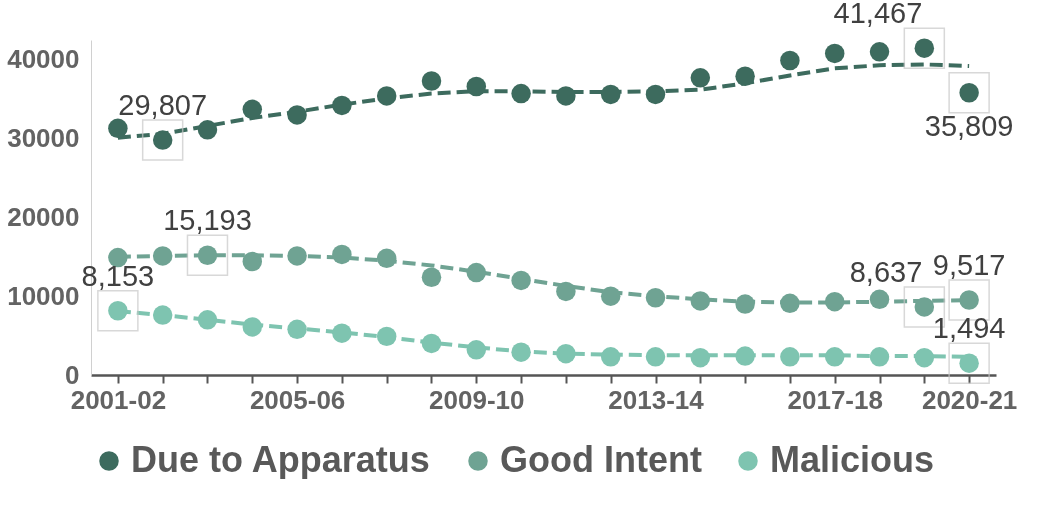  Describe the element at coordinates (878, 15) in the screenshot. I see `data-label: 41,467` at that location.